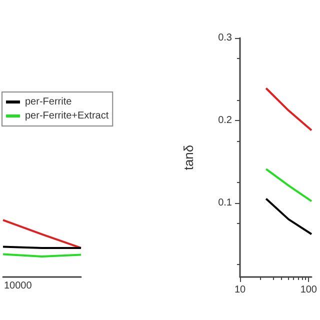 The image size is (320, 320). What do you see at coordinates (225, 120) in the screenshot?
I see `y-tick-label: 0.2` at bounding box center [225, 120].